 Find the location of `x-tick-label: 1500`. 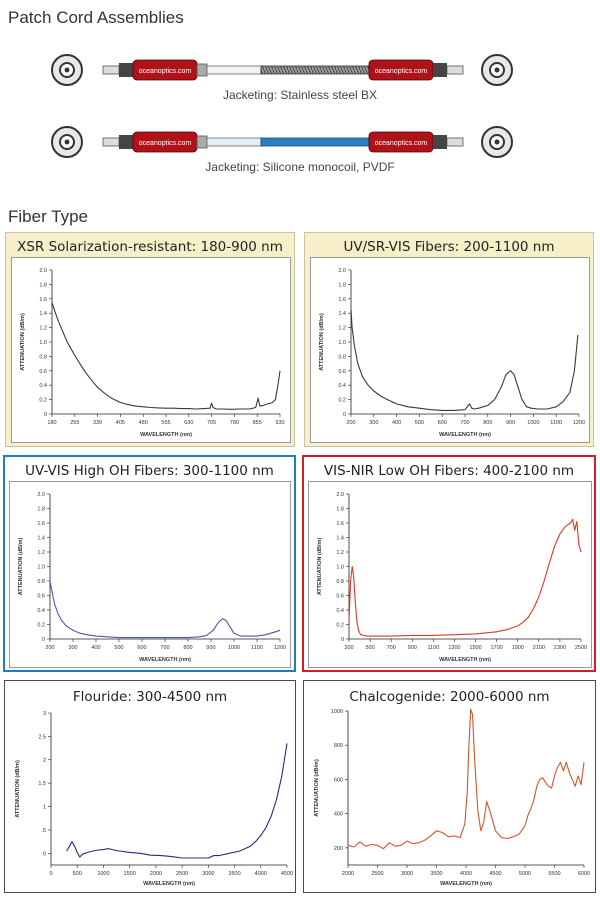

x-tick-label: 1500 is located at coordinates (130, 874).